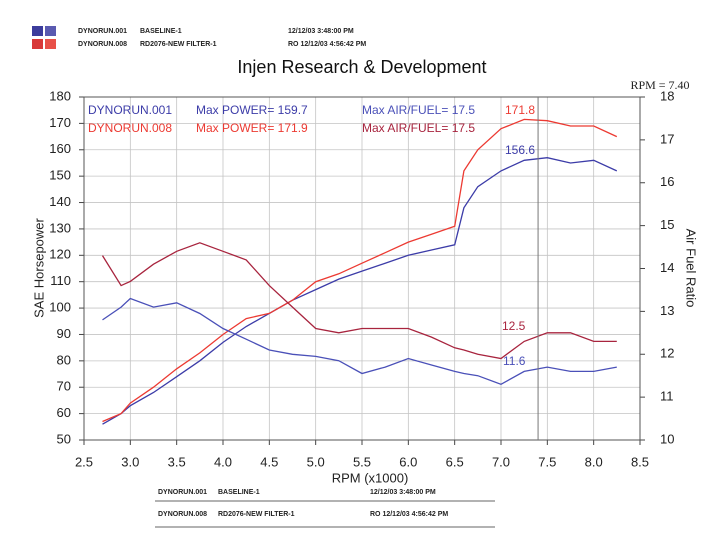  What do you see at coordinates (64, 438) in the screenshot?
I see `y-tick-label: 50` at bounding box center [64, 438].